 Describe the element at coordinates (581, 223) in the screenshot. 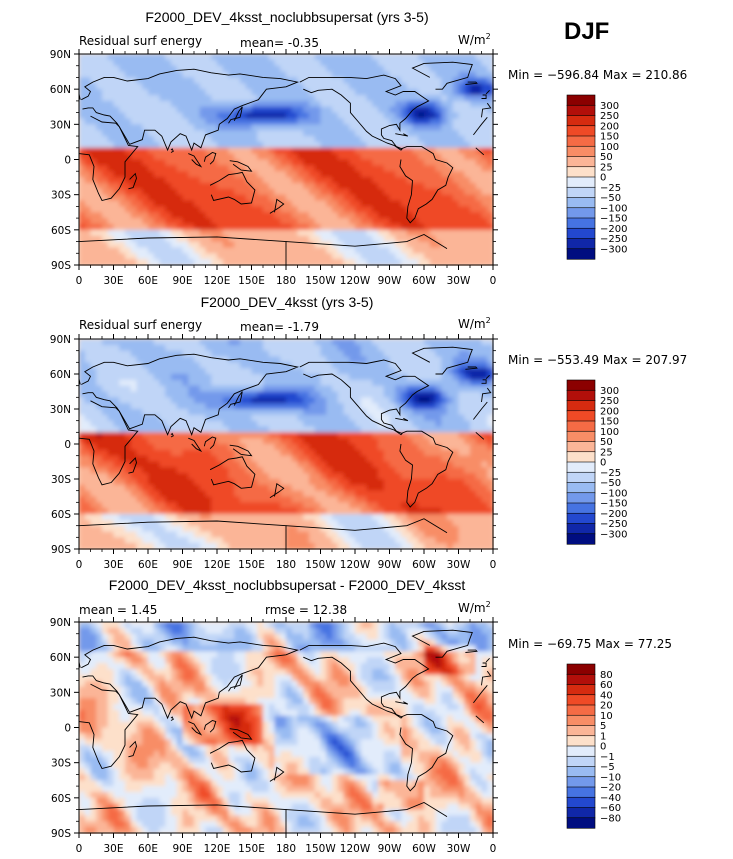

I see `colorbar-box` at that location.